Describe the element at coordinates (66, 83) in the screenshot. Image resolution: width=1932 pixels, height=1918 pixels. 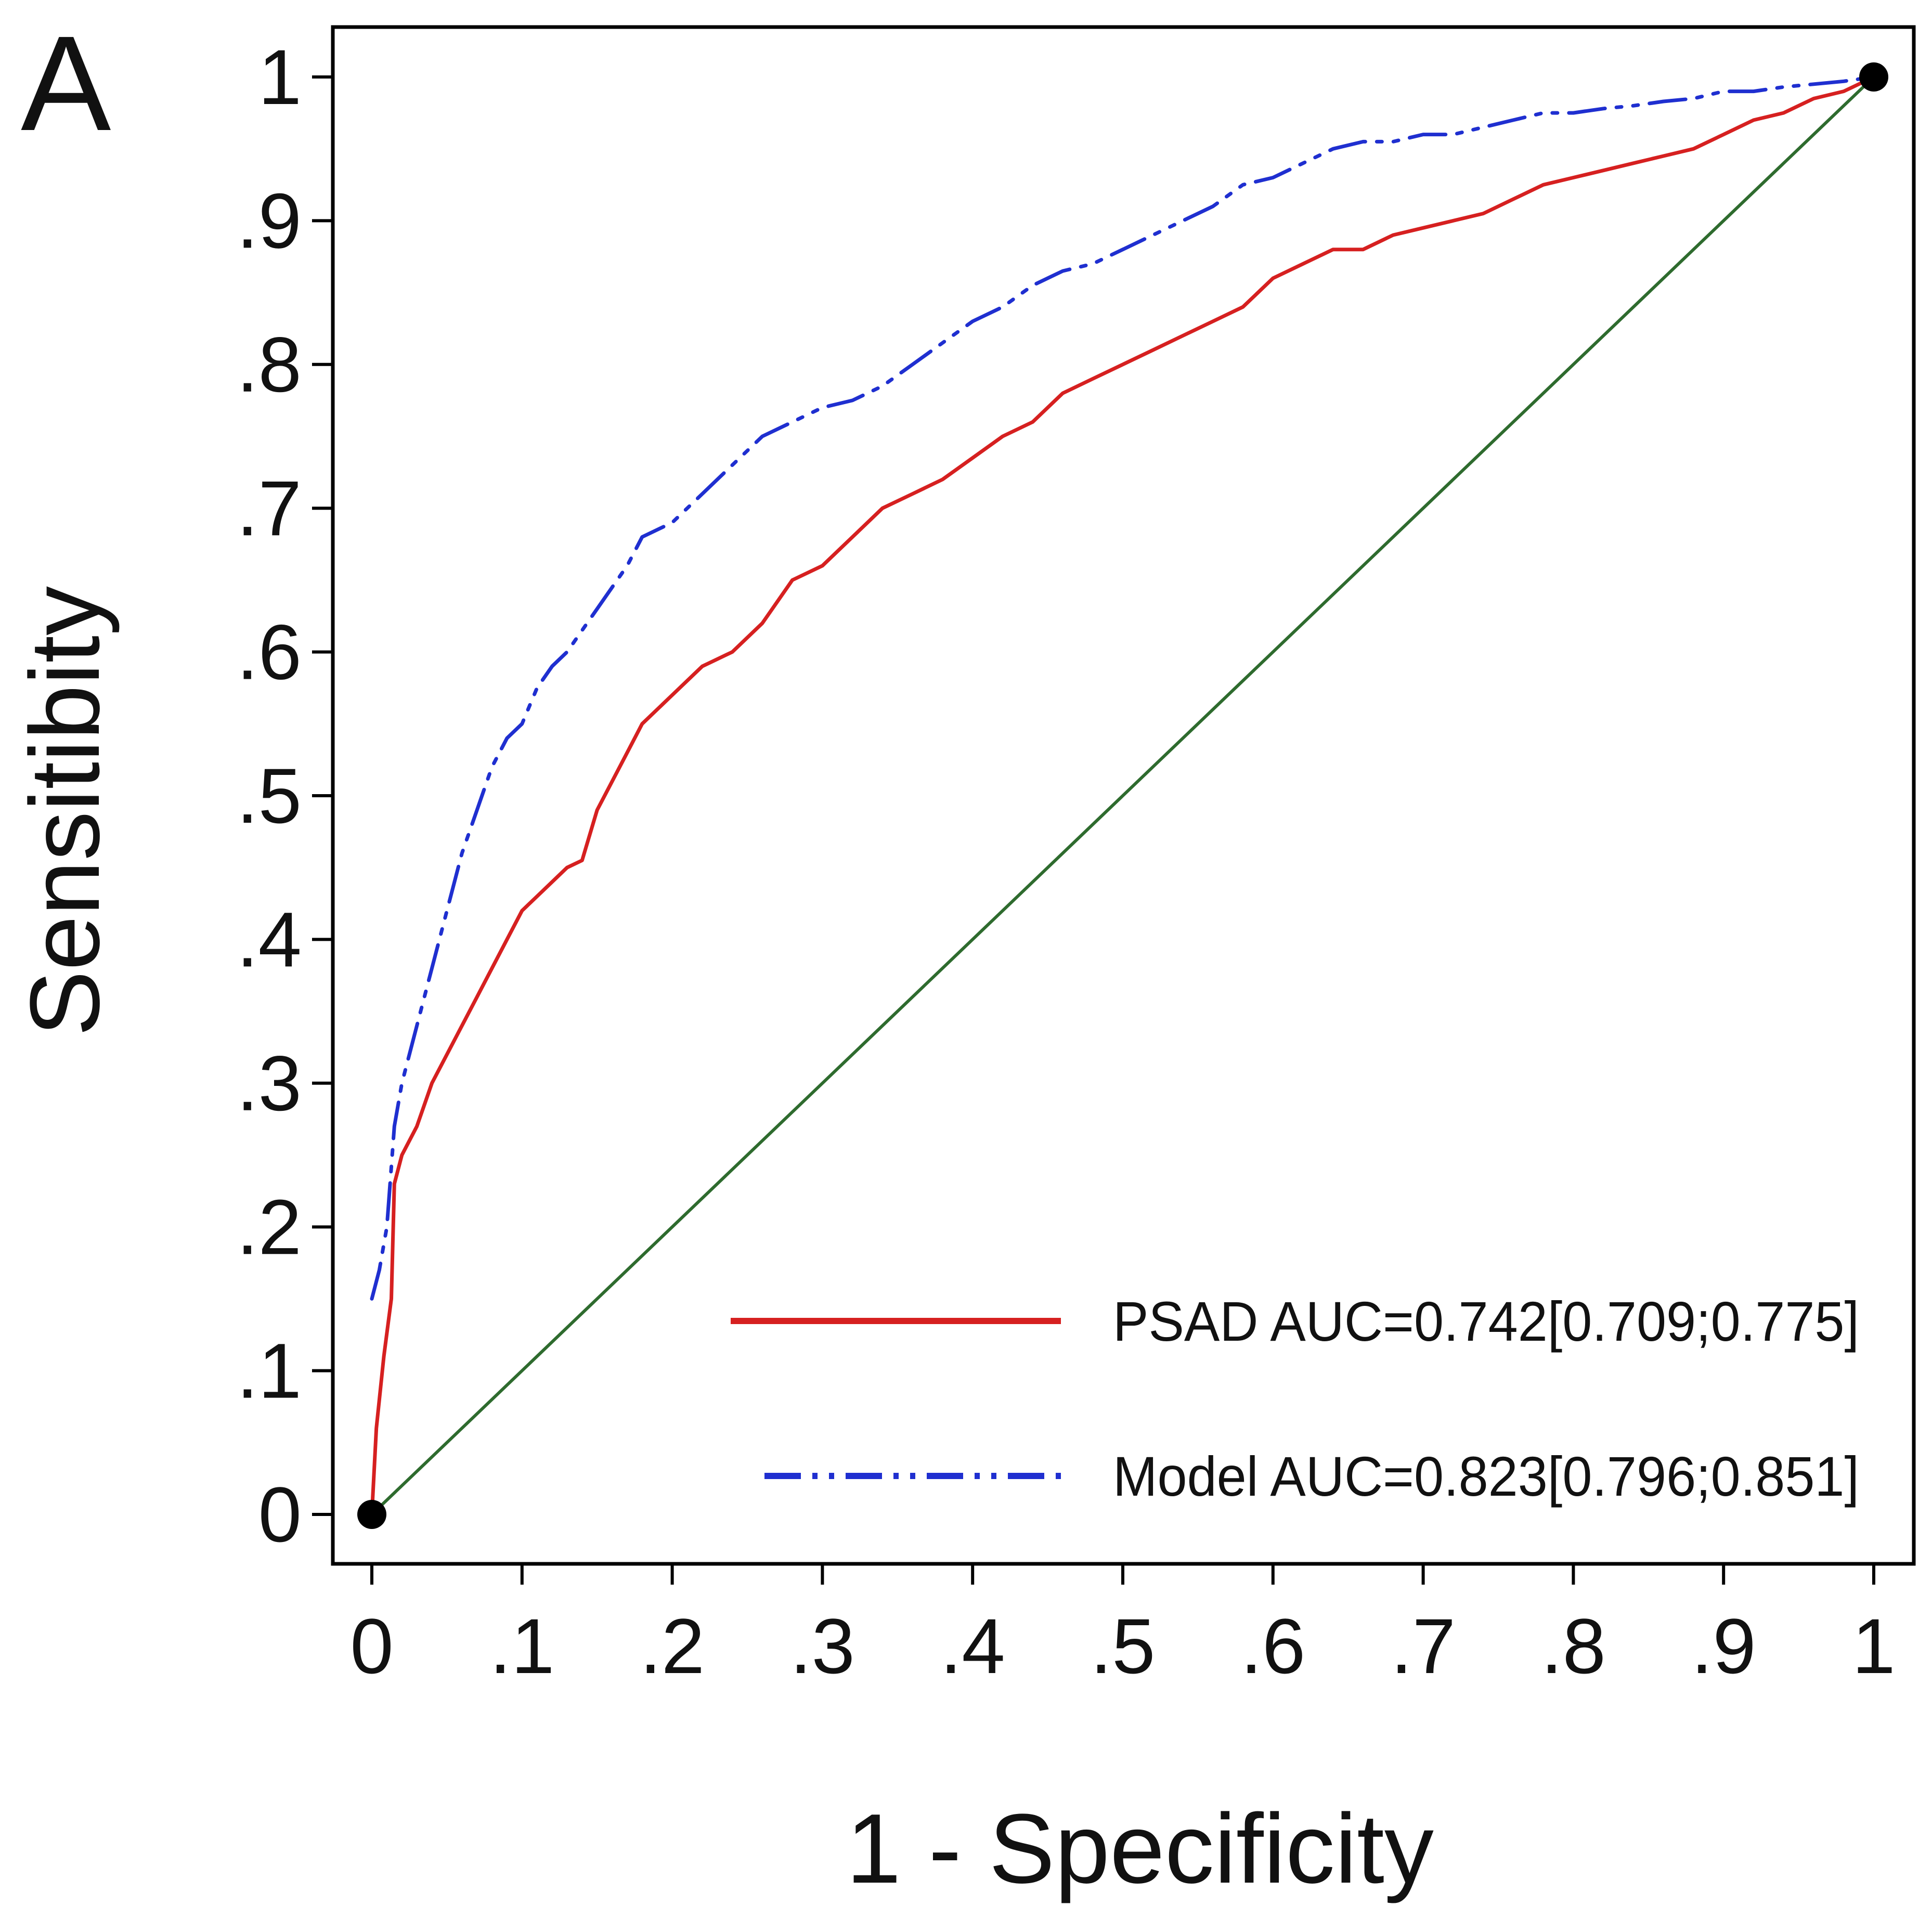
I see `panel-label: A` at that location.